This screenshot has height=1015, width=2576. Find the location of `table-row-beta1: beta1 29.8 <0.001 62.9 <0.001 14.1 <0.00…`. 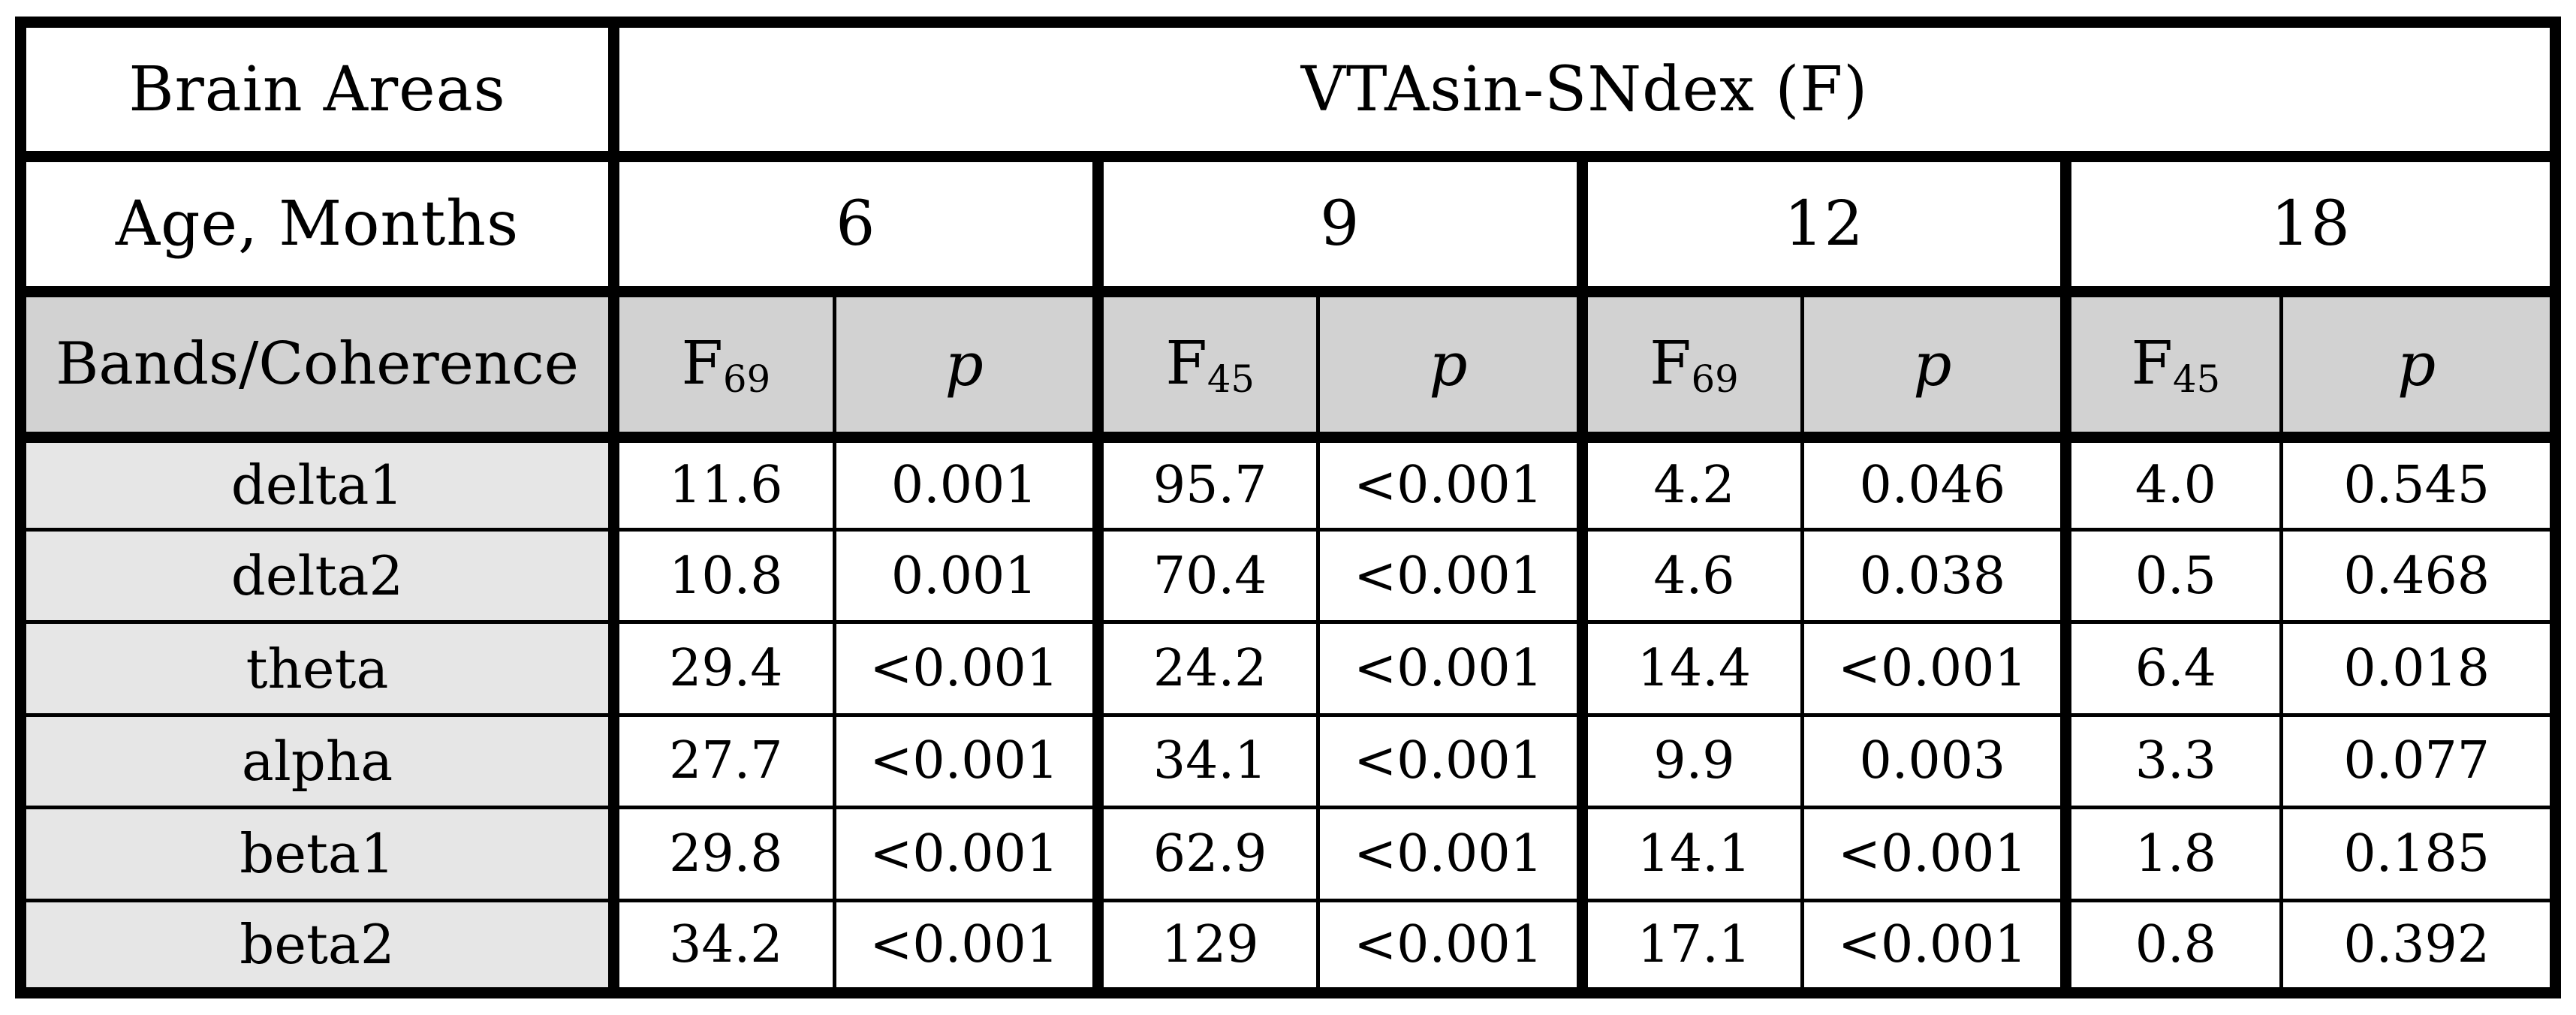

table-row-beta1: beta1 29.8 <0.001 62.9 <0.001 14.1 <0.00… is located at coordinates (1288, 854).